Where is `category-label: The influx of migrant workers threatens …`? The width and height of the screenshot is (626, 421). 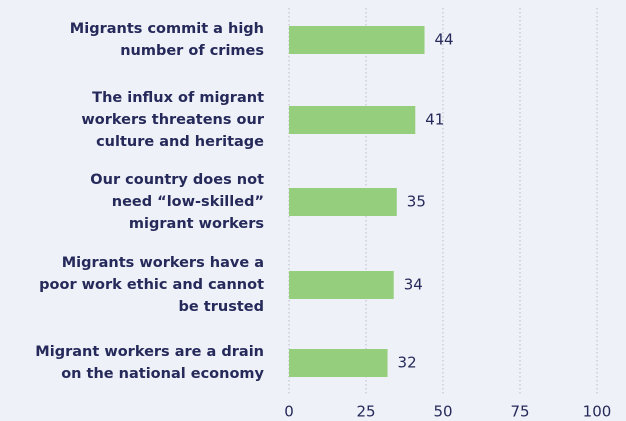 category-label: The influx of migrant workers threatens … is located at coordinates (172, 120).